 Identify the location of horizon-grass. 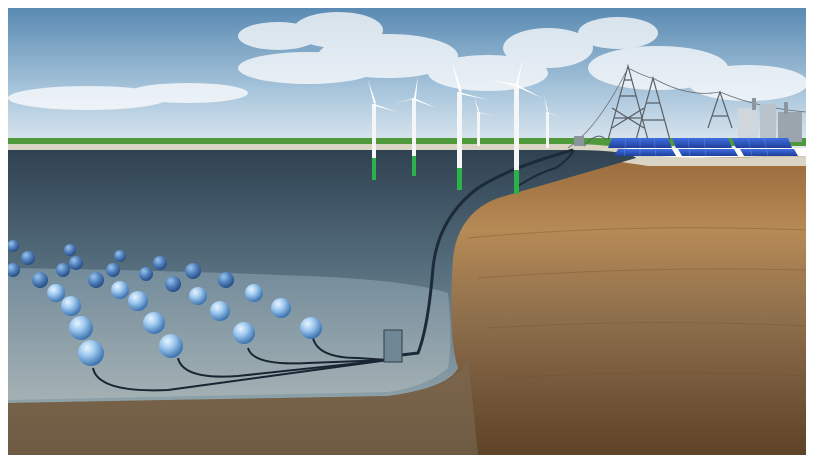
(407, 142).